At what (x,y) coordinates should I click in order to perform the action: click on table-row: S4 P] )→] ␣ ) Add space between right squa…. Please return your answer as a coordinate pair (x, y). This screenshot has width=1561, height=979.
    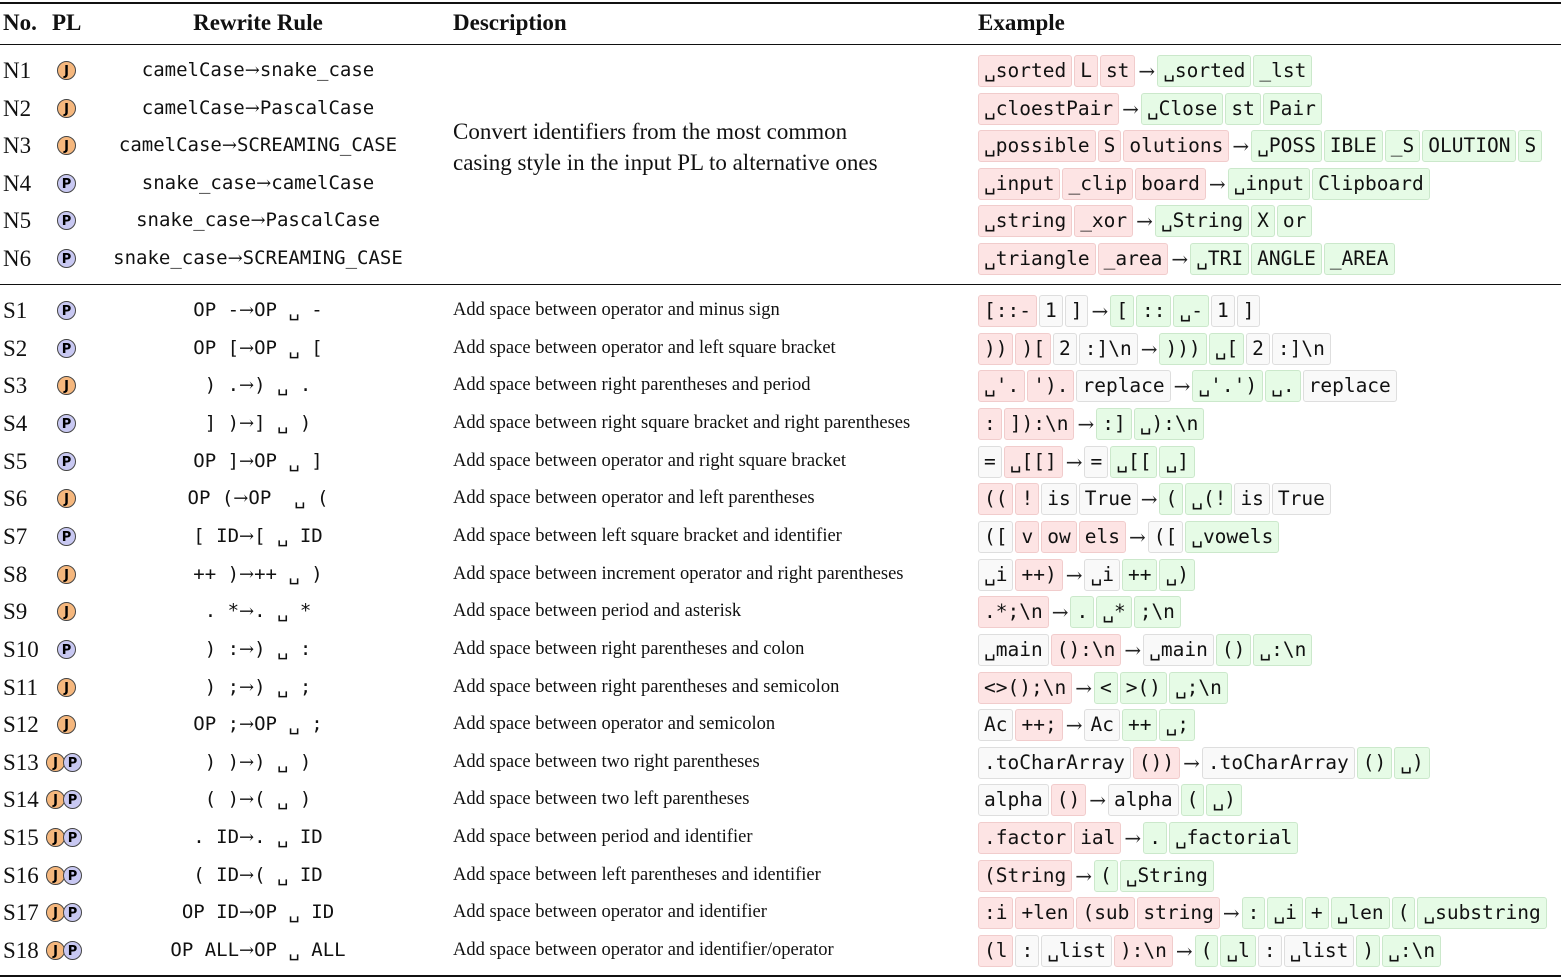
    Looking at the image, I should click on (780, 424).